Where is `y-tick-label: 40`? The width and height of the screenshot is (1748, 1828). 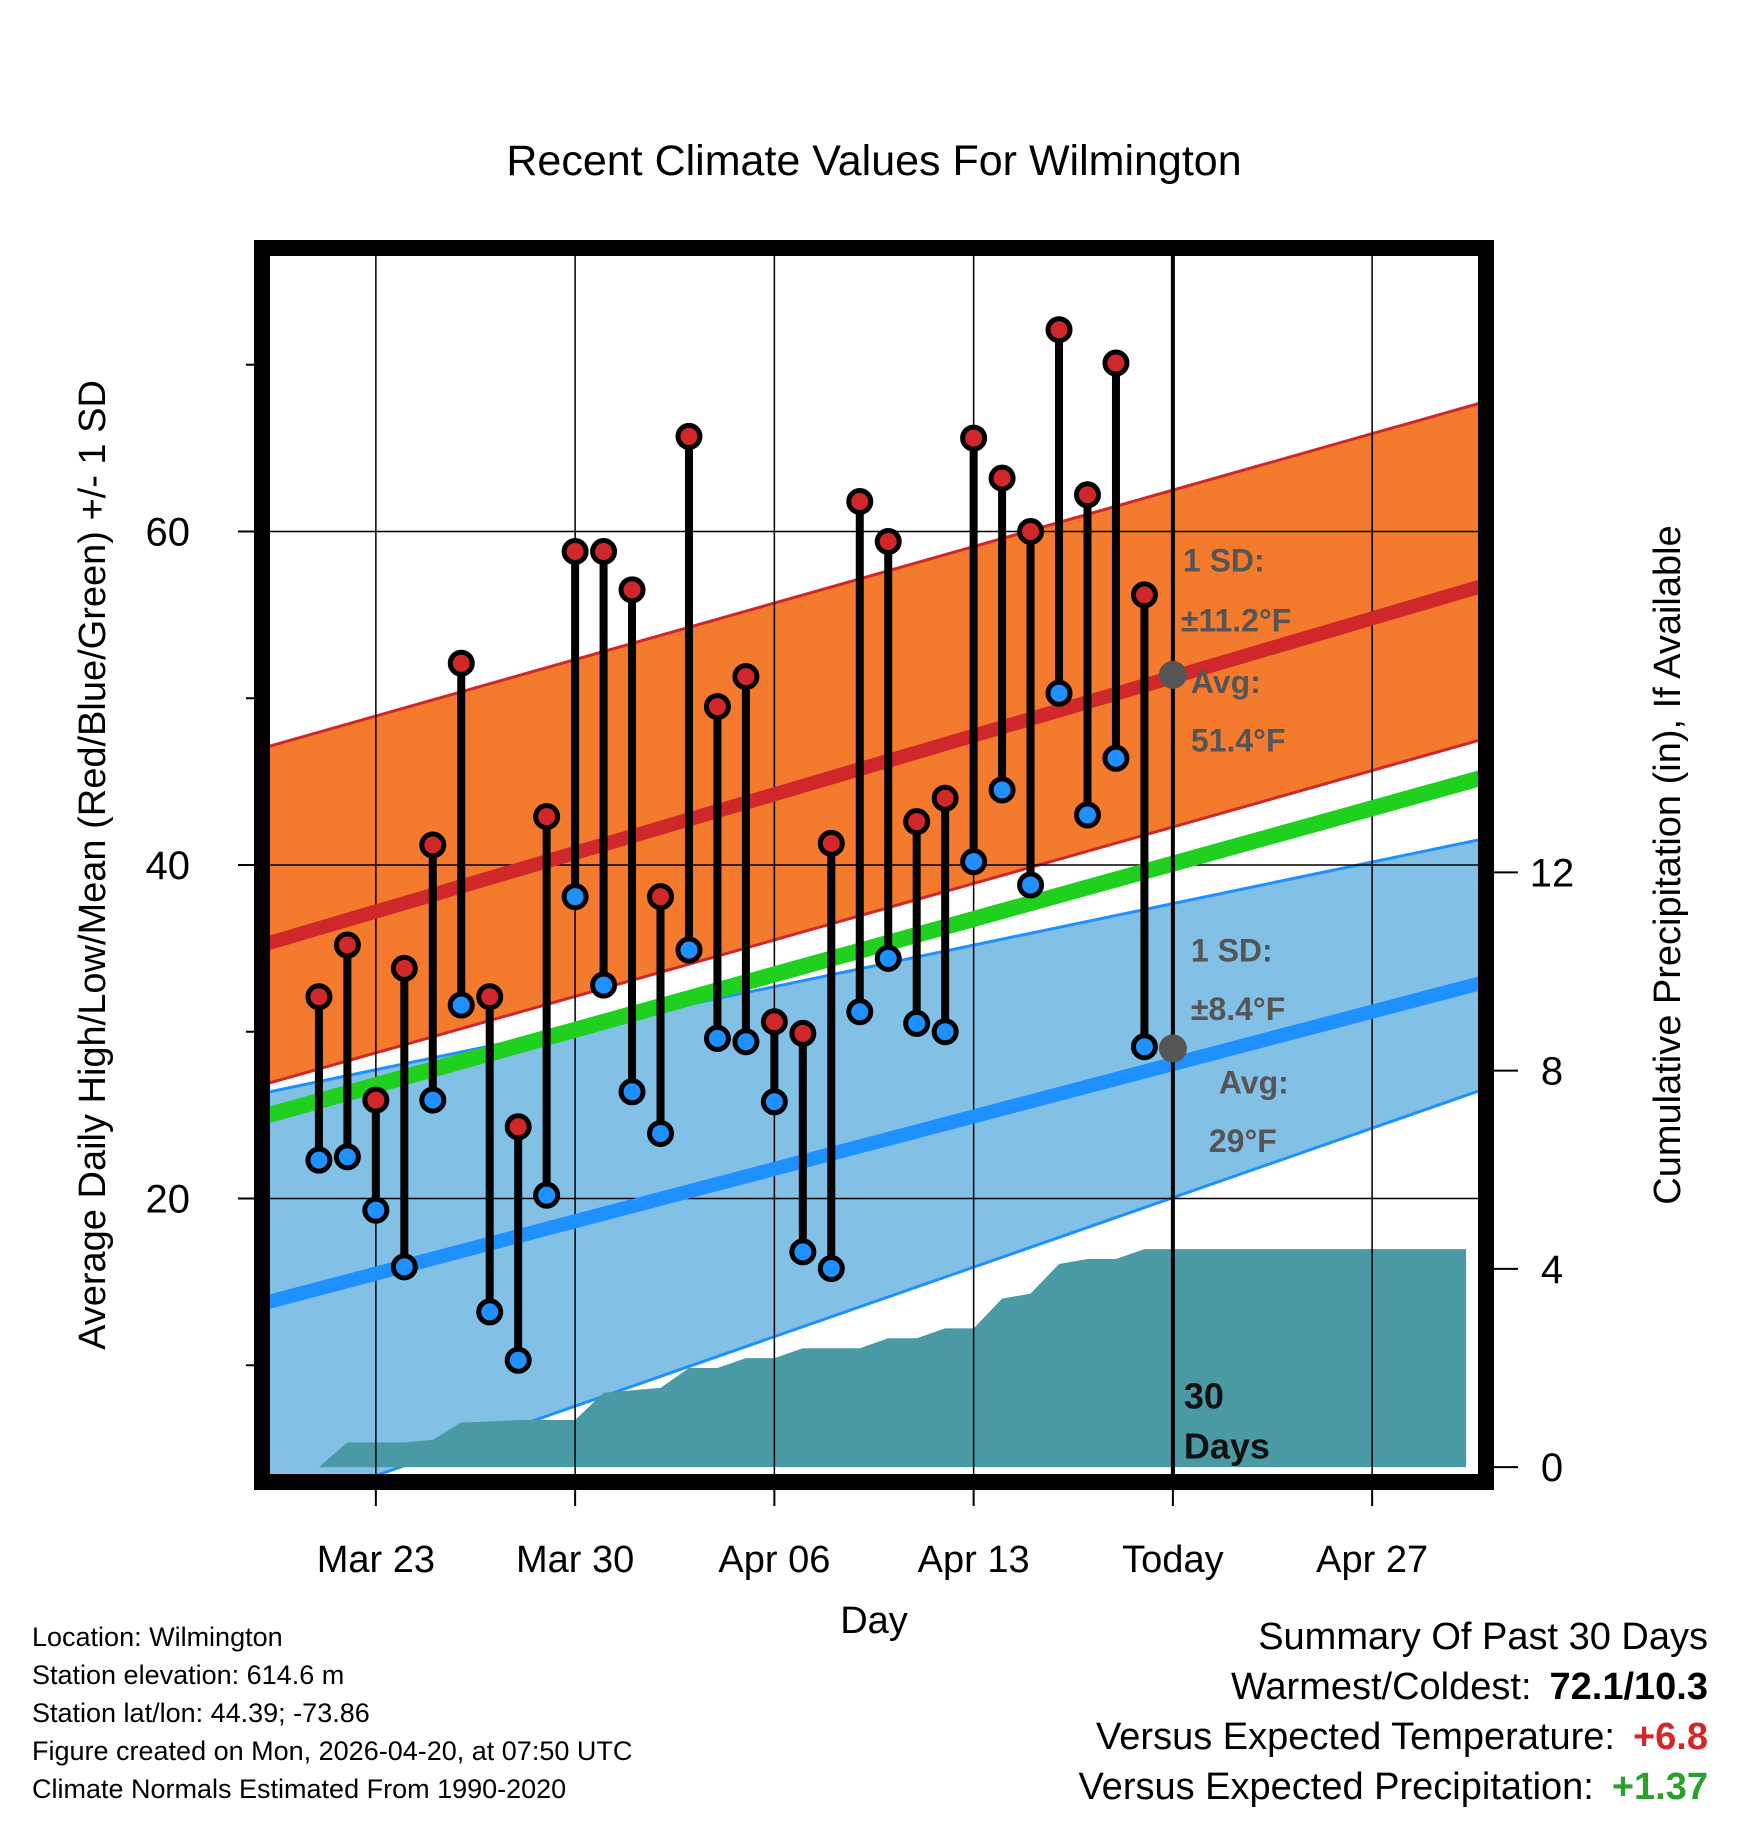
y-tick-label: 40 is located at coordinates (168, 866).